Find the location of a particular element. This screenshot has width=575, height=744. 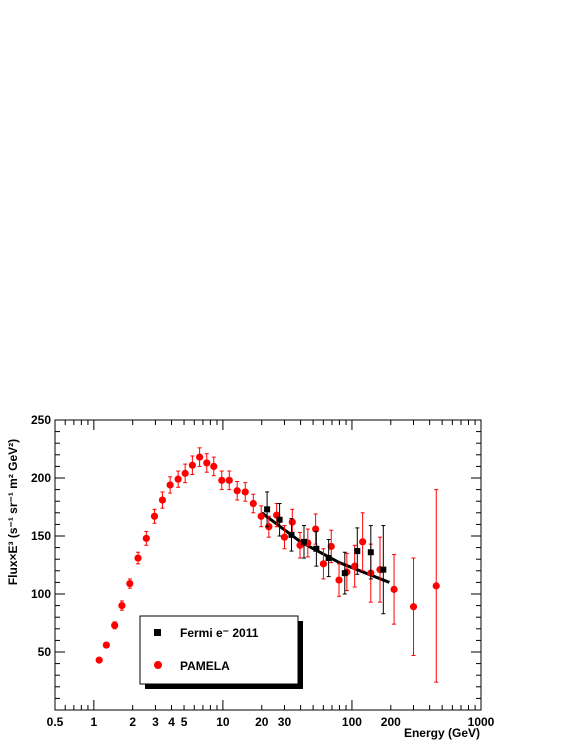

y-axis-title: Flux×E³ (s⁻¹ sr⁻¹ m² GeV²) is located at coordinates (13, 512).